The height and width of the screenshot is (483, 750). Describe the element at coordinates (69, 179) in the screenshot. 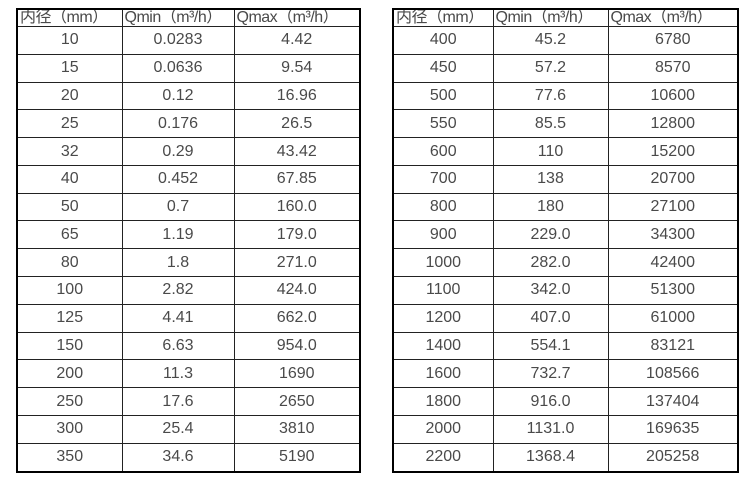

I see `cell-diameter: 40` at that location.